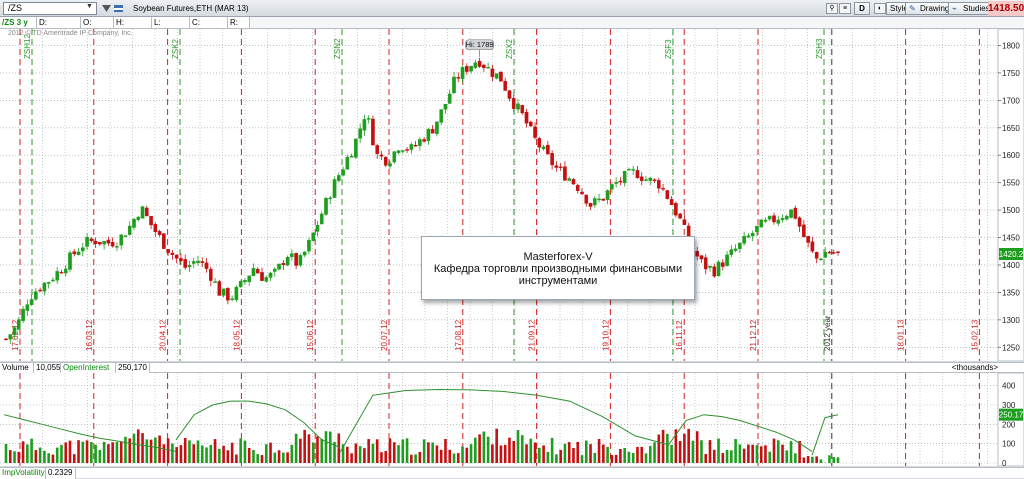 The width and height of the screenshot is (1024, 479). What do you see at coordinates (845, 8) in the screenshot?
I see `settings-icon: ≡` at bounding box center [845, 8].